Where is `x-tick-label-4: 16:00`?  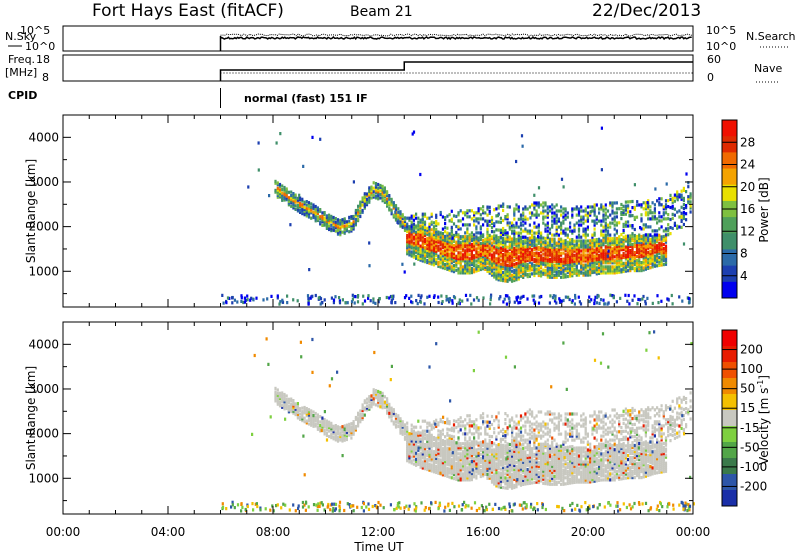
x-tick-label-4: 16:00 is located at coordinates (483, 532).